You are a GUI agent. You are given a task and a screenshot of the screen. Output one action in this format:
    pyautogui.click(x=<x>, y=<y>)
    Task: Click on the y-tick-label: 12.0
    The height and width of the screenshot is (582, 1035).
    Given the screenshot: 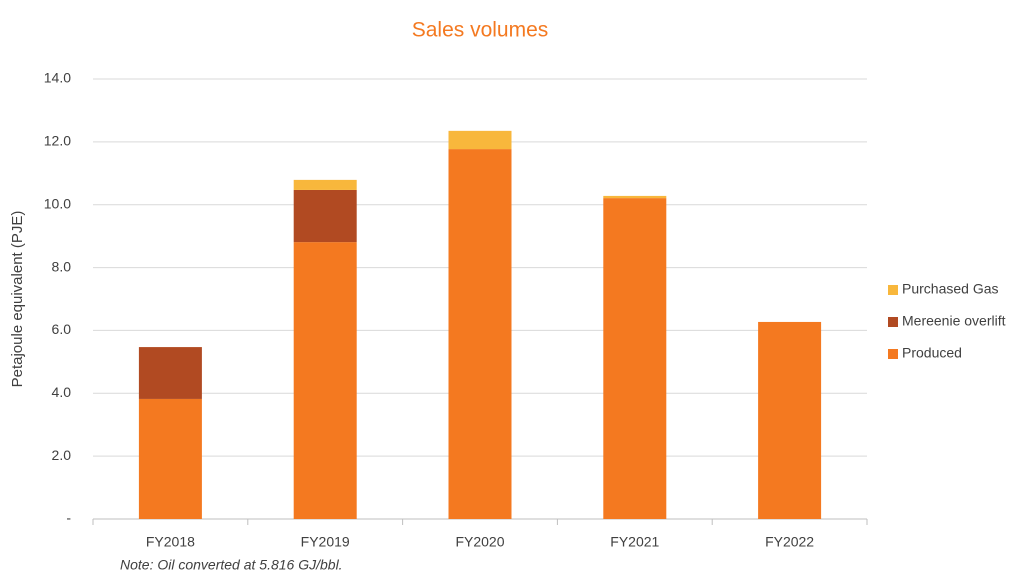 What is the action you would take?
    pyautogui.click(x=57, y=141)
    